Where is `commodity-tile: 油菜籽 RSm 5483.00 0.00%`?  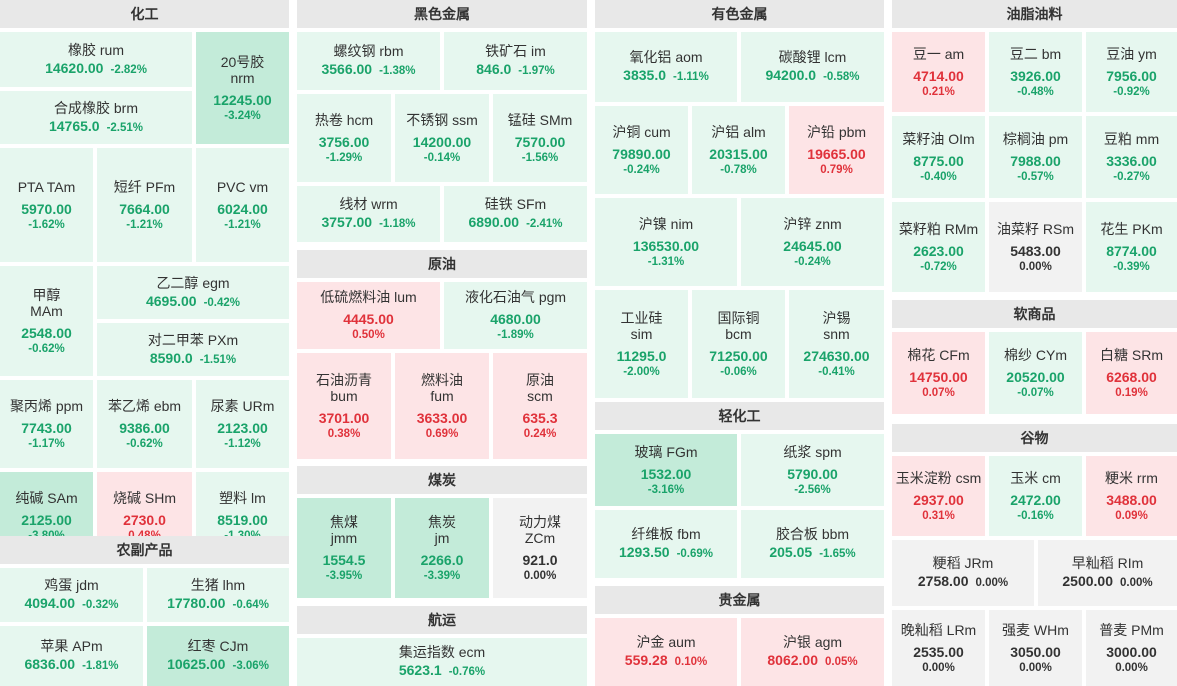
commodity-tile: 油菜籽 RSm 5483.00 0.00% is located at coordinates (1035, 247).